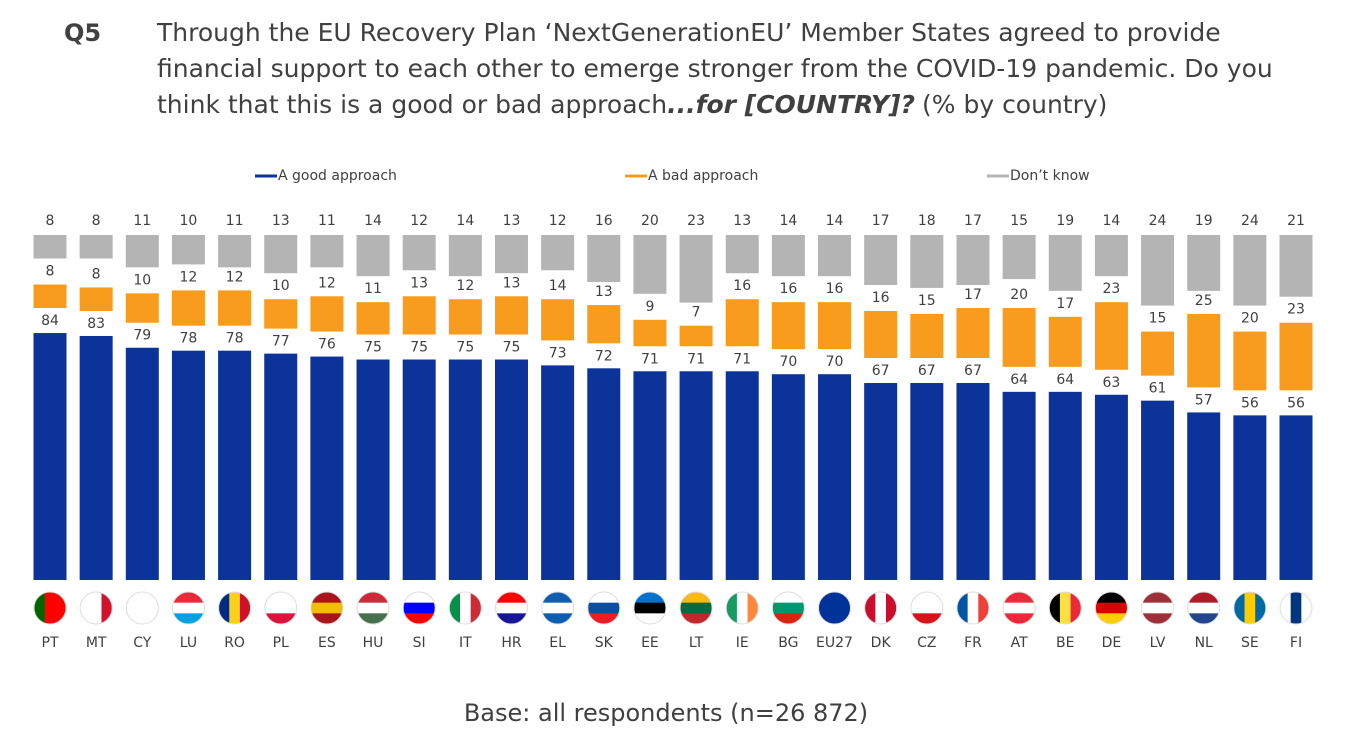 This screenshot has width=1366, height=756. I want to click on value-label: 8, so click(50, 221).